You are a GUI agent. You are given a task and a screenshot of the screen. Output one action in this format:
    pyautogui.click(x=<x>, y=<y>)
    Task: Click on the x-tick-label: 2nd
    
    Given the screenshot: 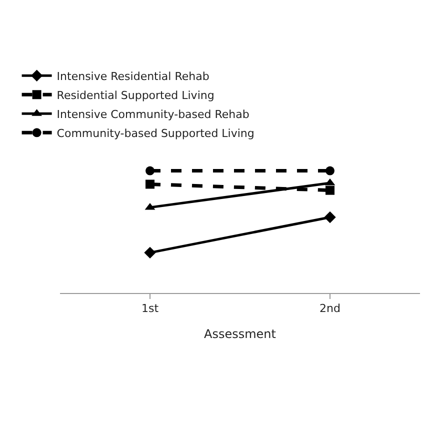 What is the action you would take?
    pyautogui.click(x=330, y=309)
    